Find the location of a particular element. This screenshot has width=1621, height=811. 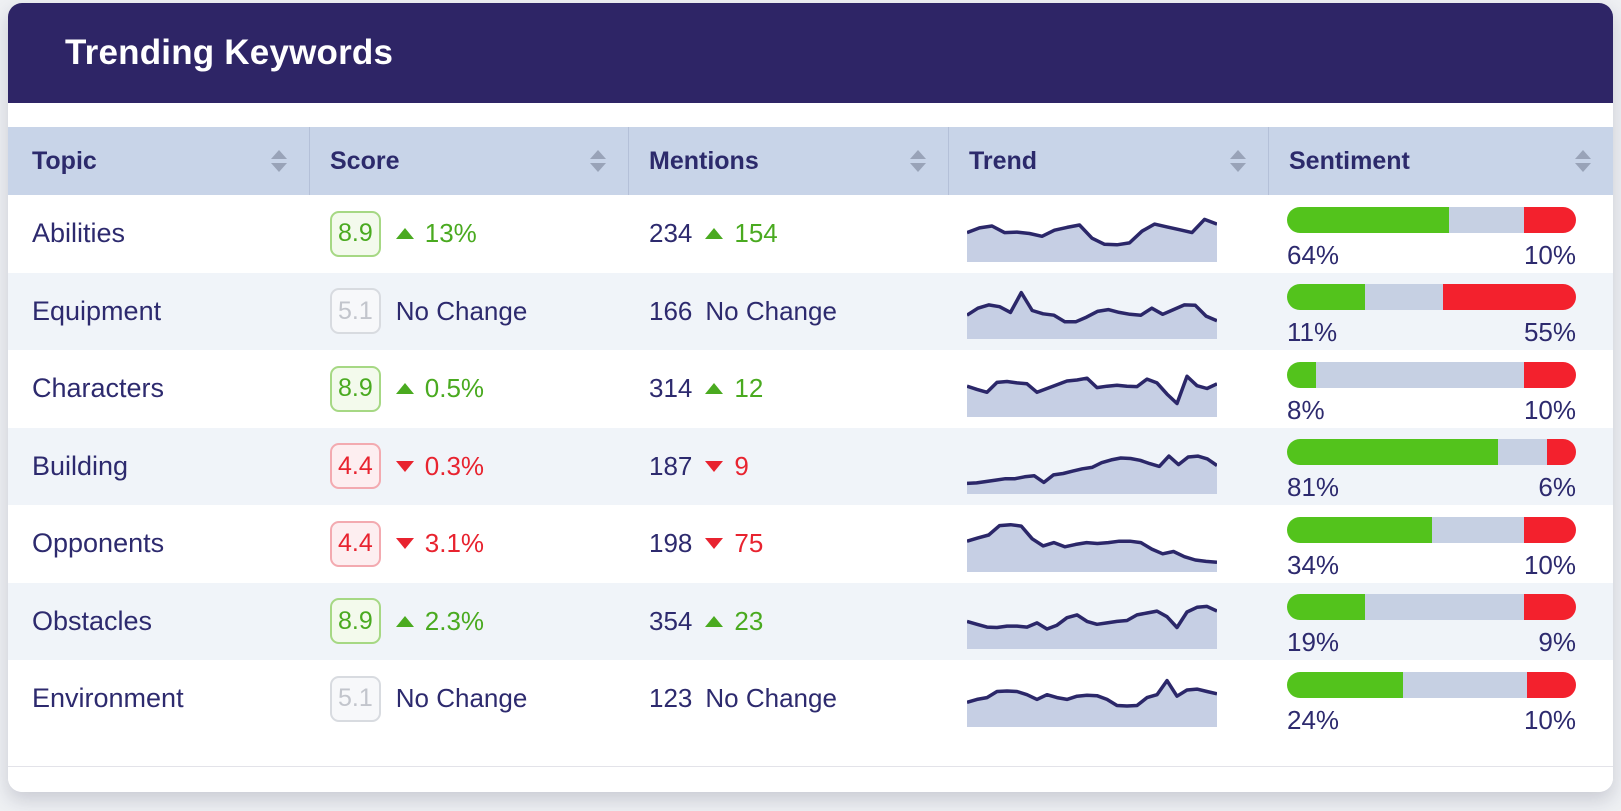

mentions-change-label: 75 is located at coordinates (749, 543).